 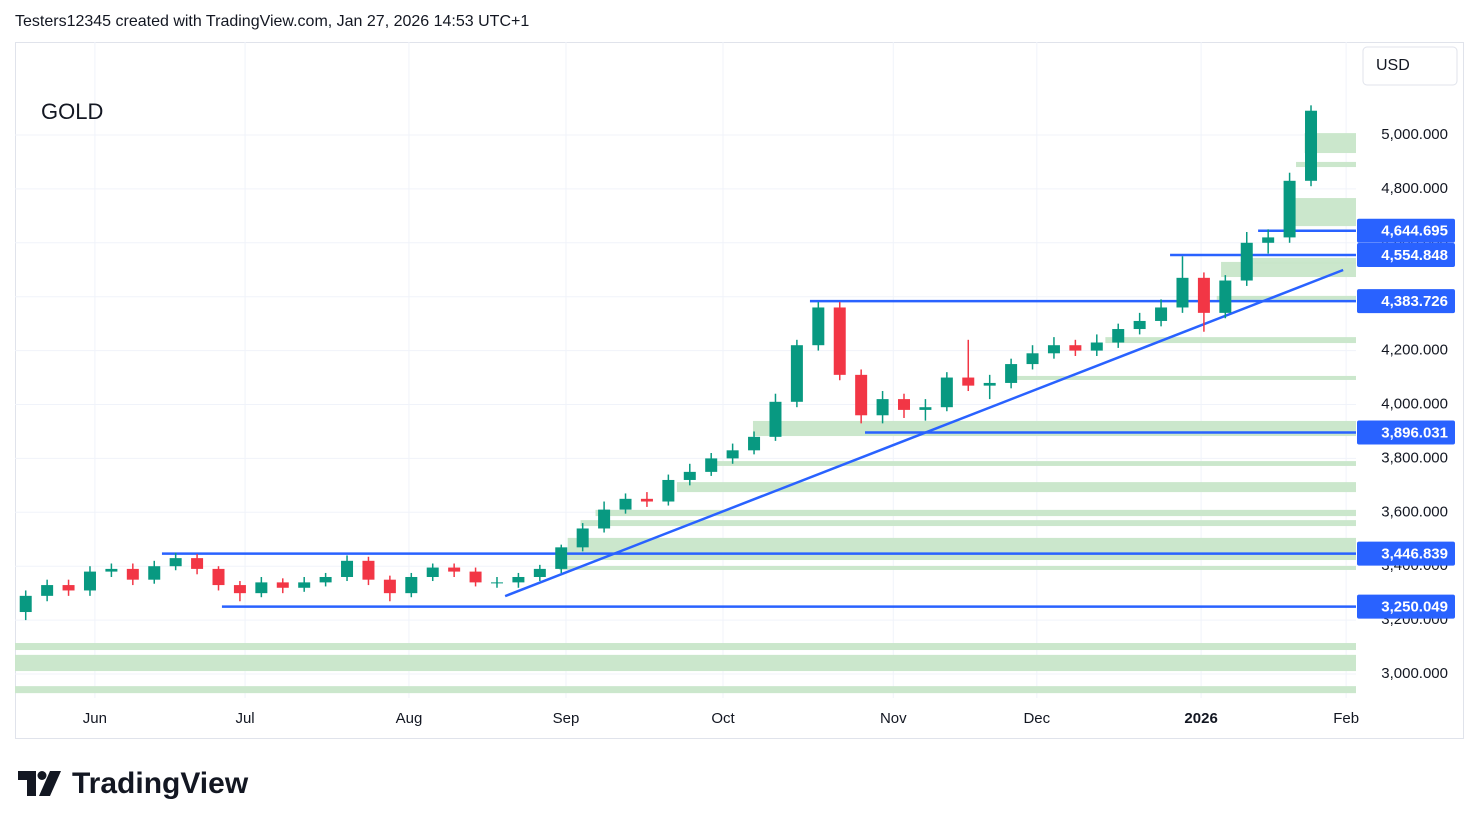 What do you see at coordinates (1414, 403) in the screenshot?
I see `y-tick-label: 4,000.000` at bounding box center [1414, 403].